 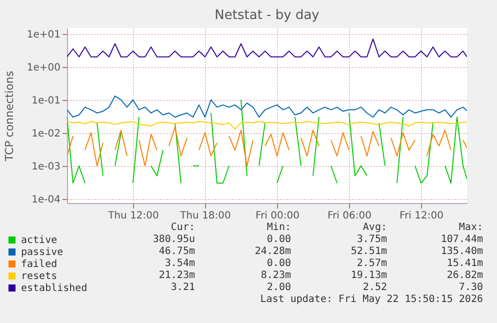 I want to click on text: Min:, so click(x=278, y=228).